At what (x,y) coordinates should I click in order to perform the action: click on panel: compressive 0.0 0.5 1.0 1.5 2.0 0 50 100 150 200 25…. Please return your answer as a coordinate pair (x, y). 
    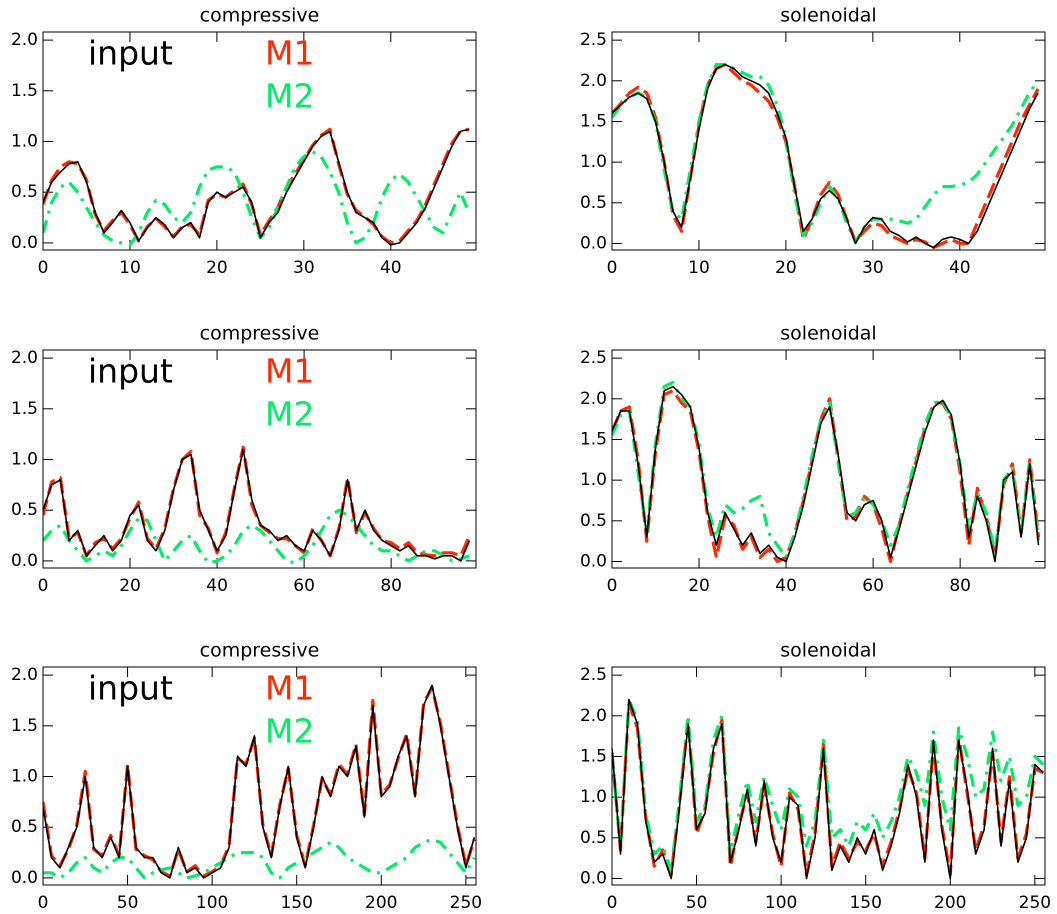
    Looking at the image, I should click on (246, 777).